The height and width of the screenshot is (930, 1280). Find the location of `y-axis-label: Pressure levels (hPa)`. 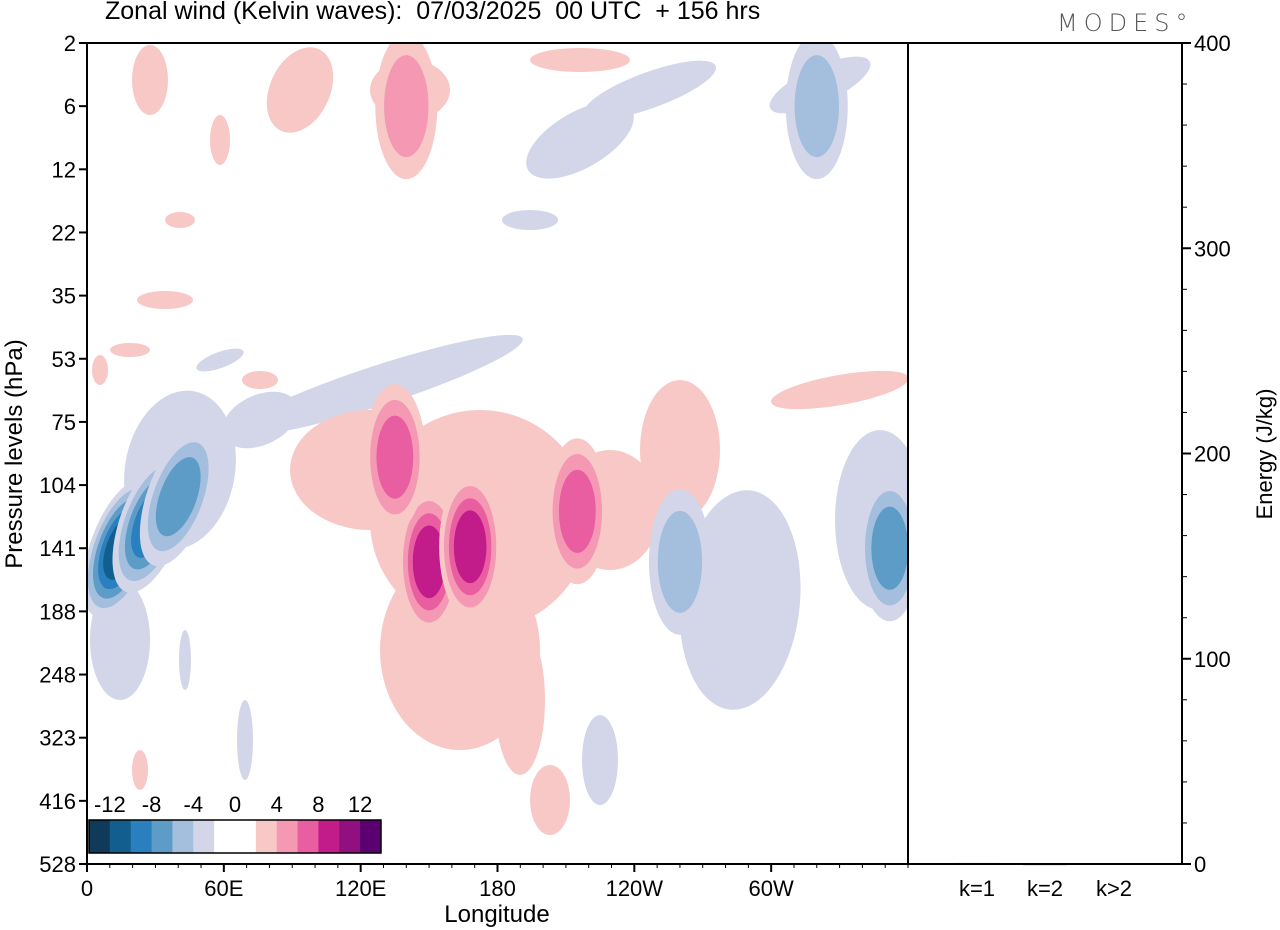

y-axis-label: Pressure levels (hPa) is located at coordinates (14, 453).